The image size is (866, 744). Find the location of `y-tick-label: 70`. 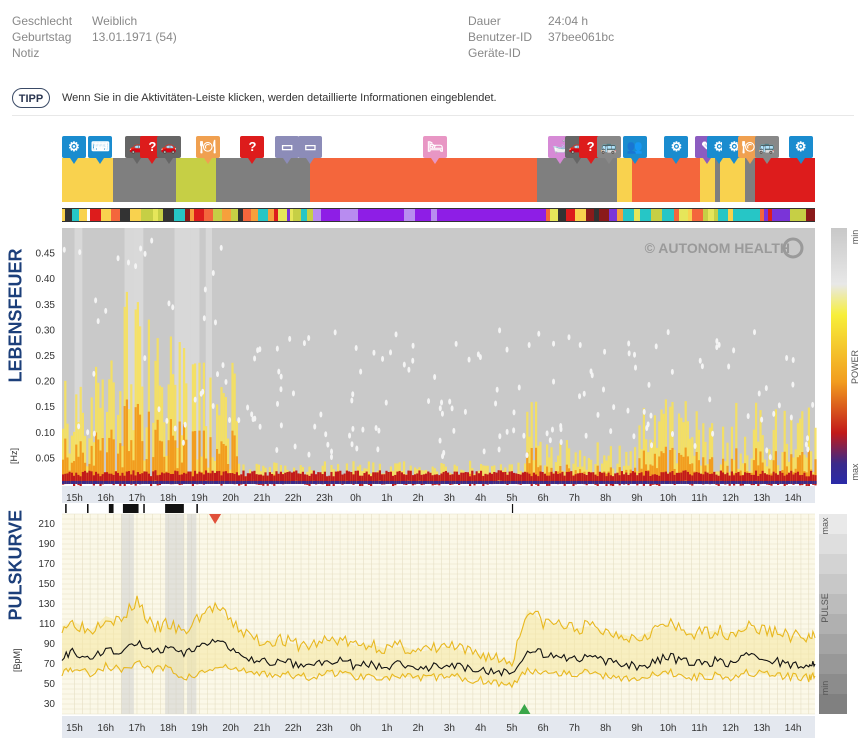

y-tick-label: 70 is located at coordinates (50, 664).